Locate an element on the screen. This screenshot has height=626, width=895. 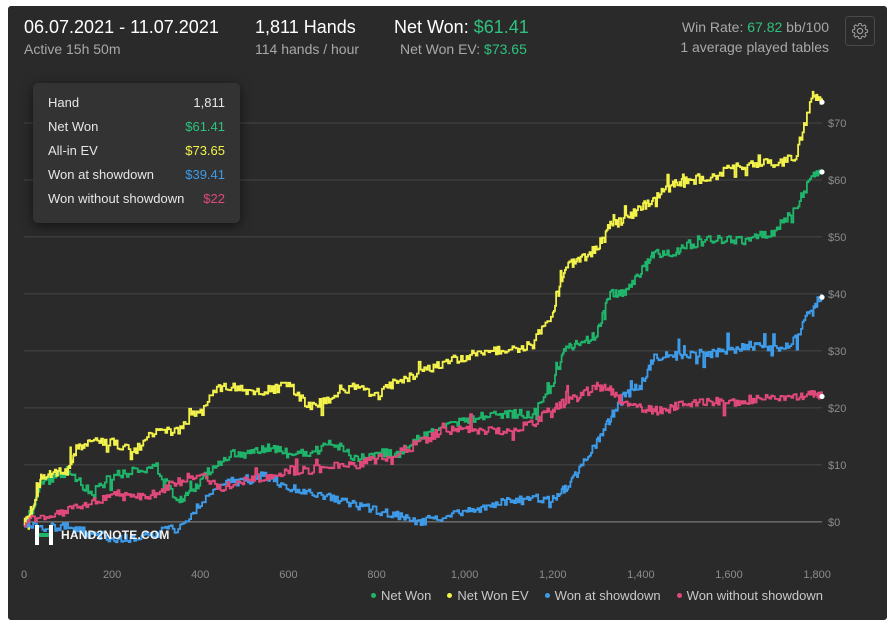
x-tick-label: 1,000 is located at coordinates (465, 575).